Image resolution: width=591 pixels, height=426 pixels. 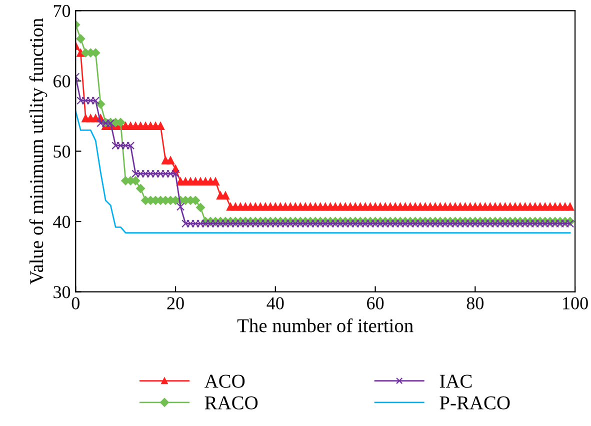 What do you see at coordinates (575, 303) in the screenshot?
I see `x-tick-label: 100` at bounding box center [575, 303].